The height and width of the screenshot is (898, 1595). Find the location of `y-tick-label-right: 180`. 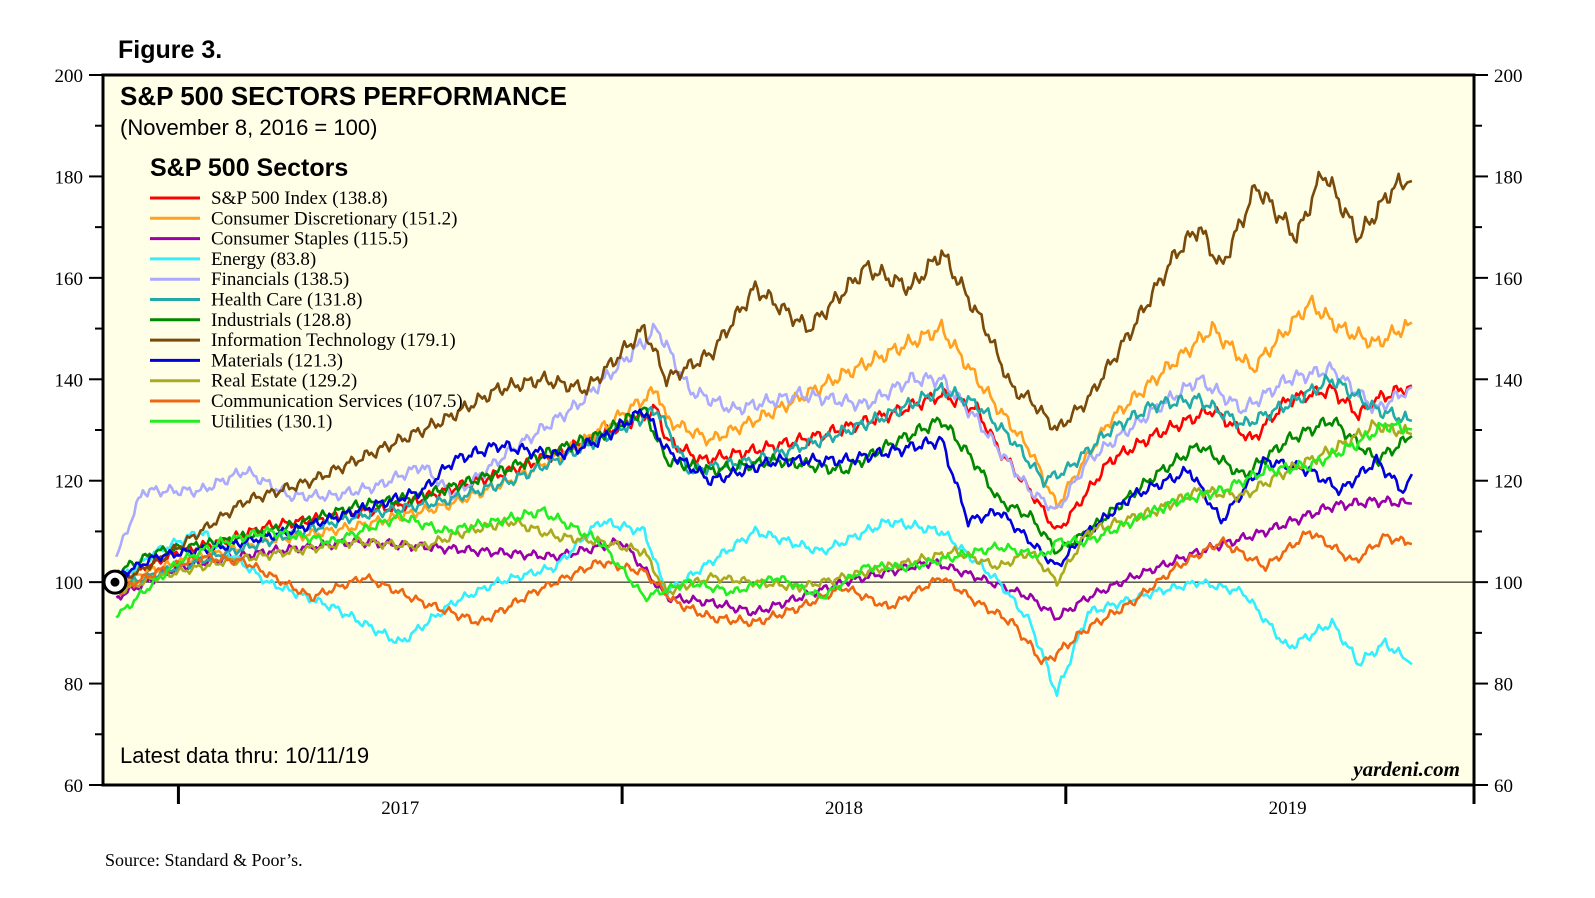

y-tick-label-right: 180 is located at coordinates (1508, 177).